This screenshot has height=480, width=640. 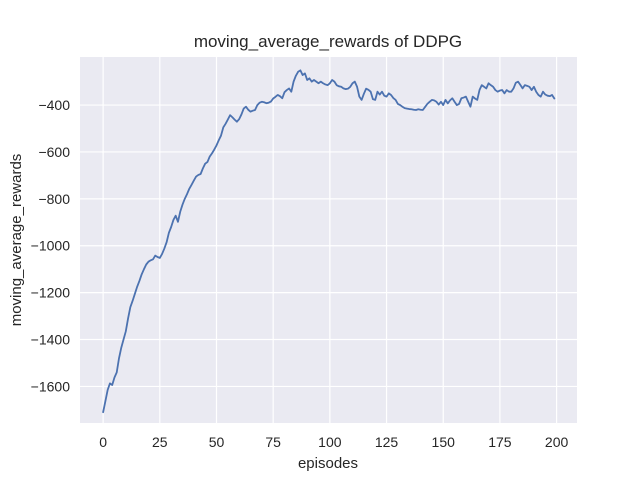 What do you see at coordinates (557, 442) in the screenshot?
I see `x-tick-label: 200` at bounding box center [557, 442].